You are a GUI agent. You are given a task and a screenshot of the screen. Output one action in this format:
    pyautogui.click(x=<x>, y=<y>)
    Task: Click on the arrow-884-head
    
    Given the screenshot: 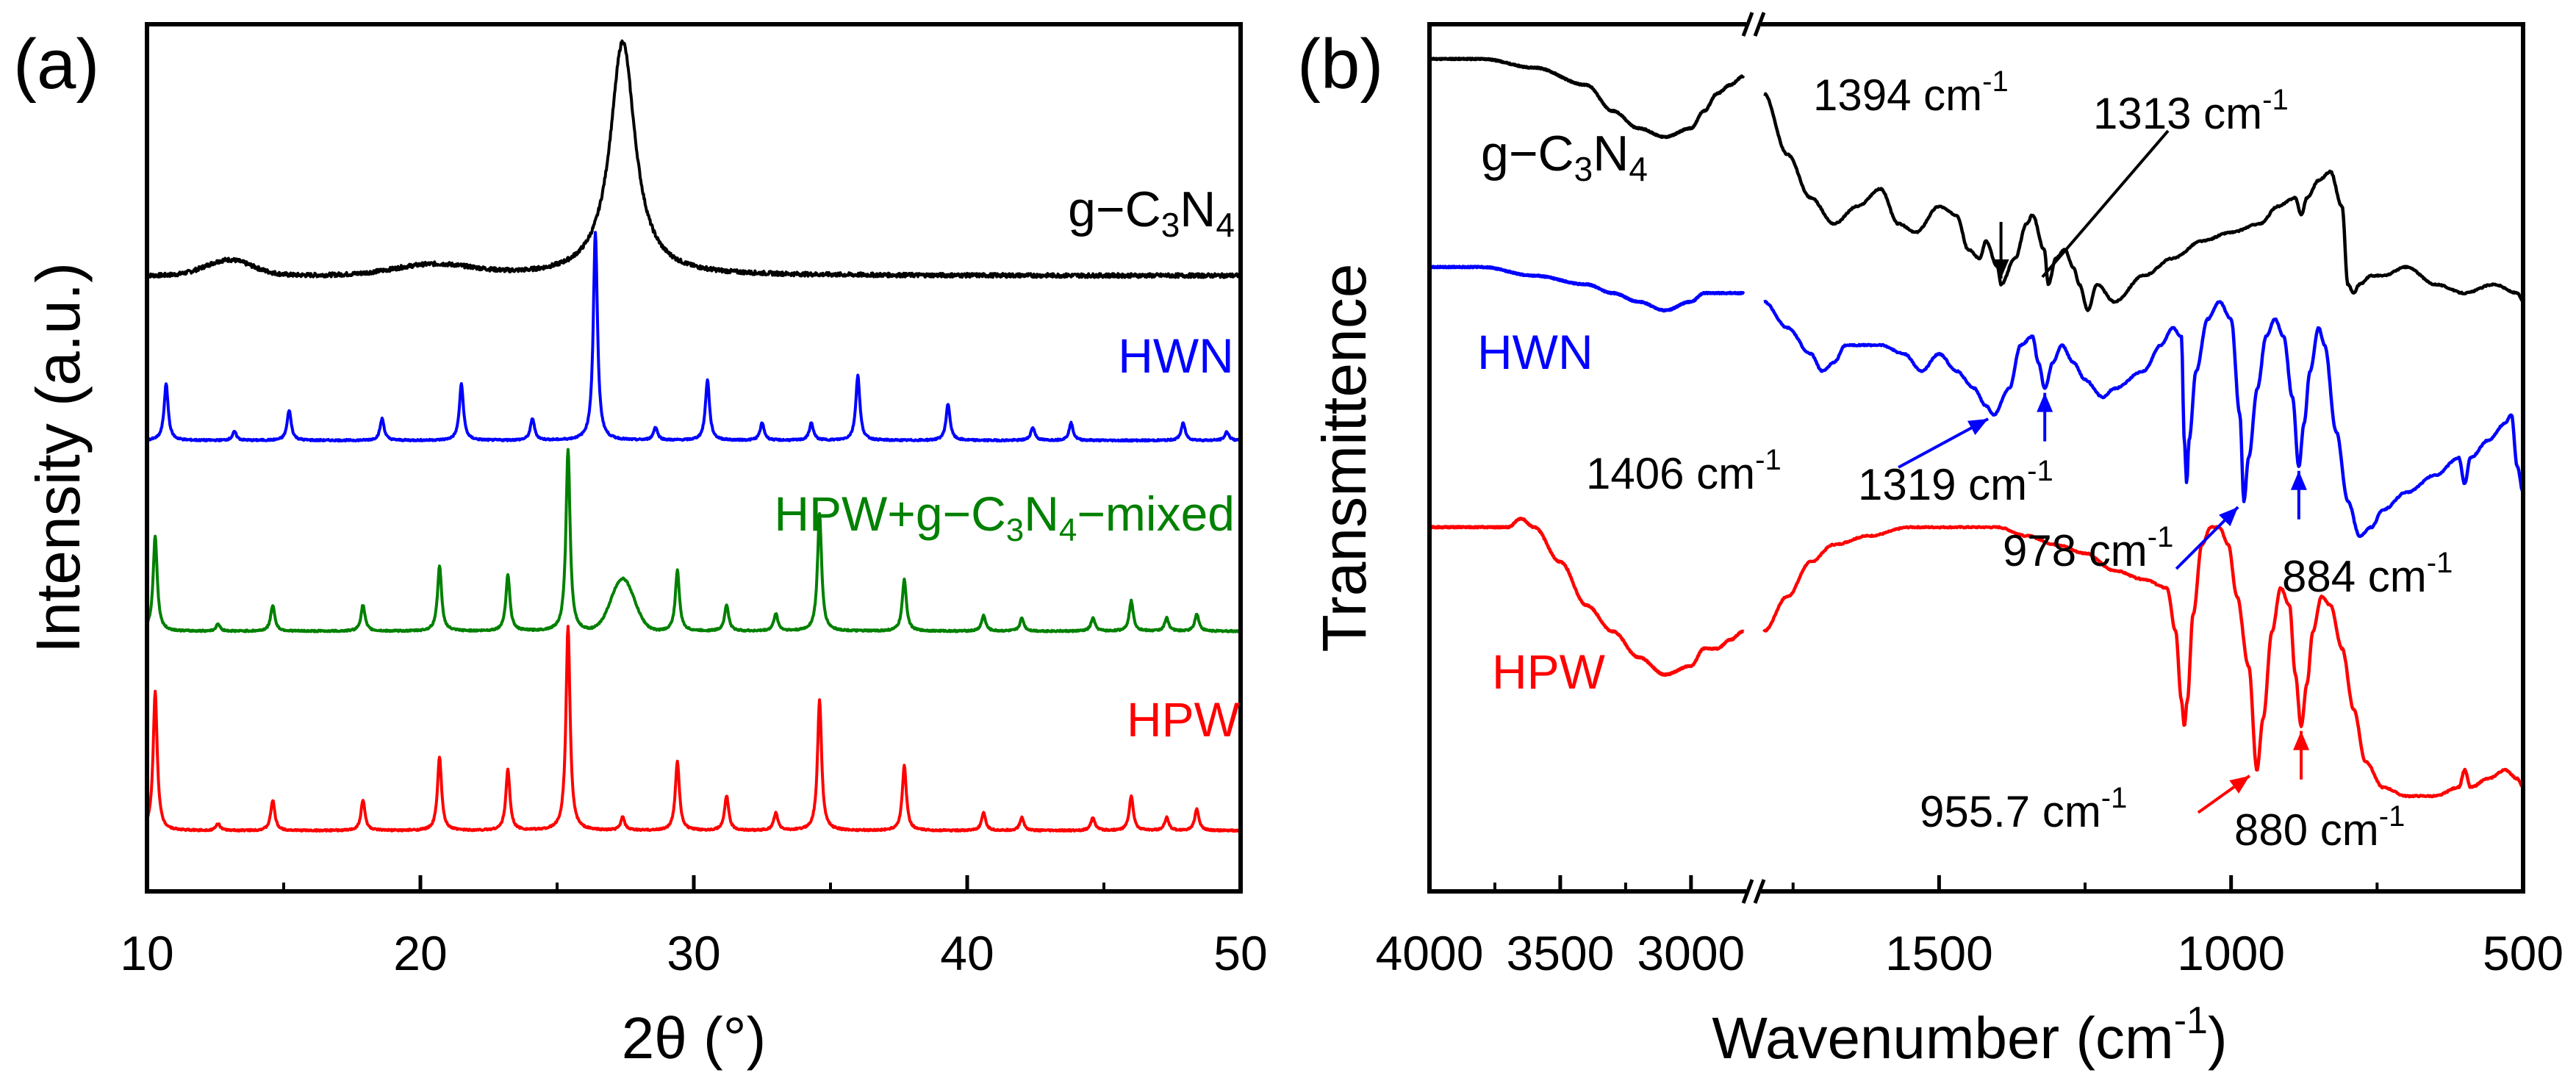 What is the action you would take?
    pyautogui.click(x=2298, y=480)
    